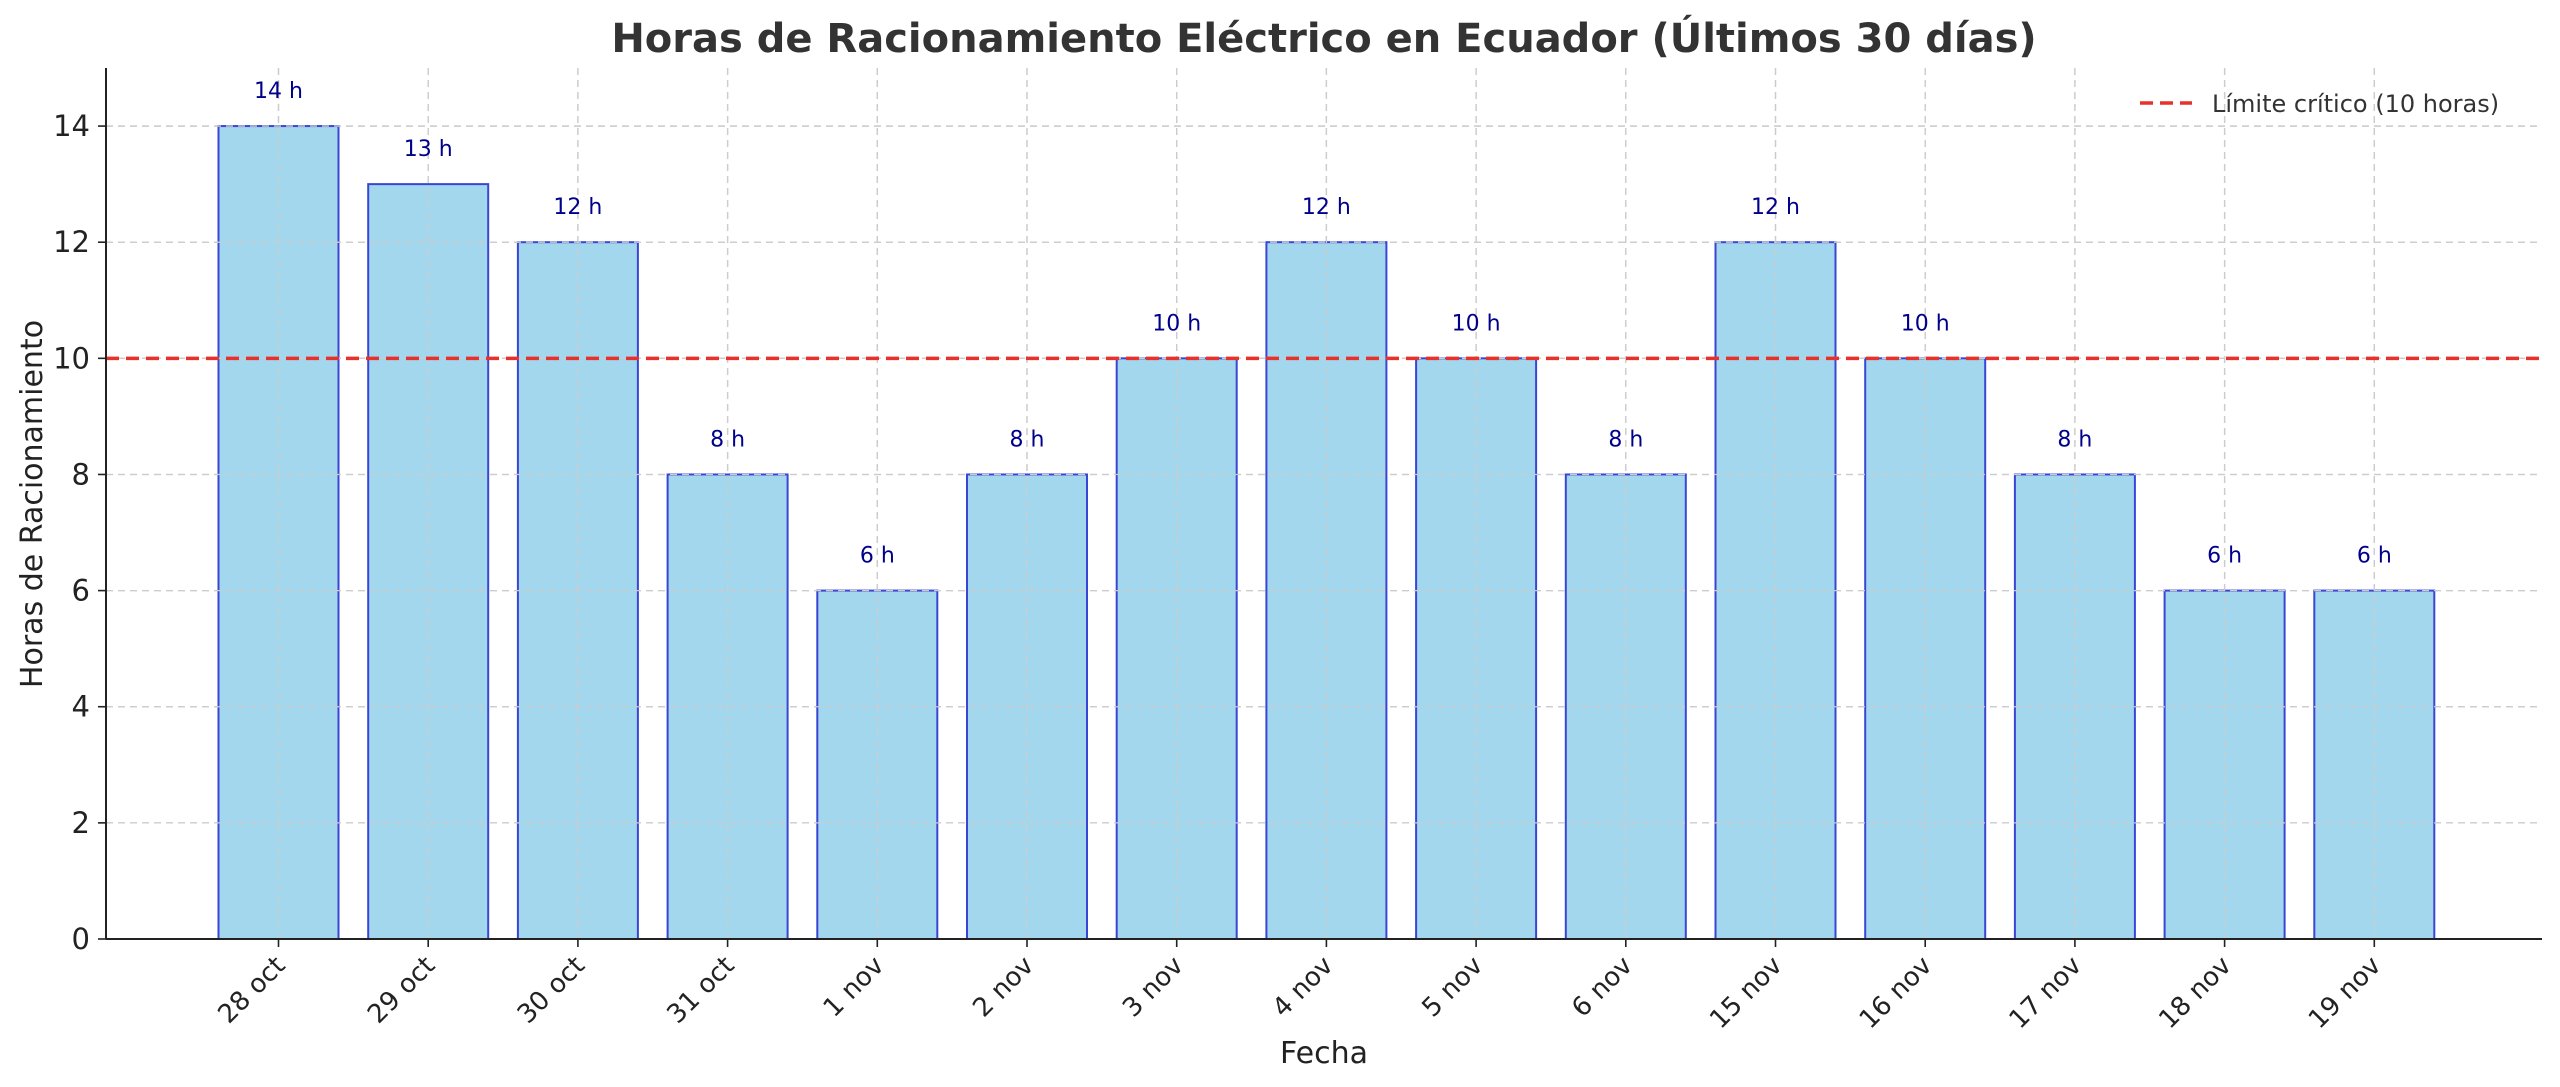 This screenshot has width=2560, height=1087. I want to click on x-tick-label: 17 nov, so click(2046, 993).